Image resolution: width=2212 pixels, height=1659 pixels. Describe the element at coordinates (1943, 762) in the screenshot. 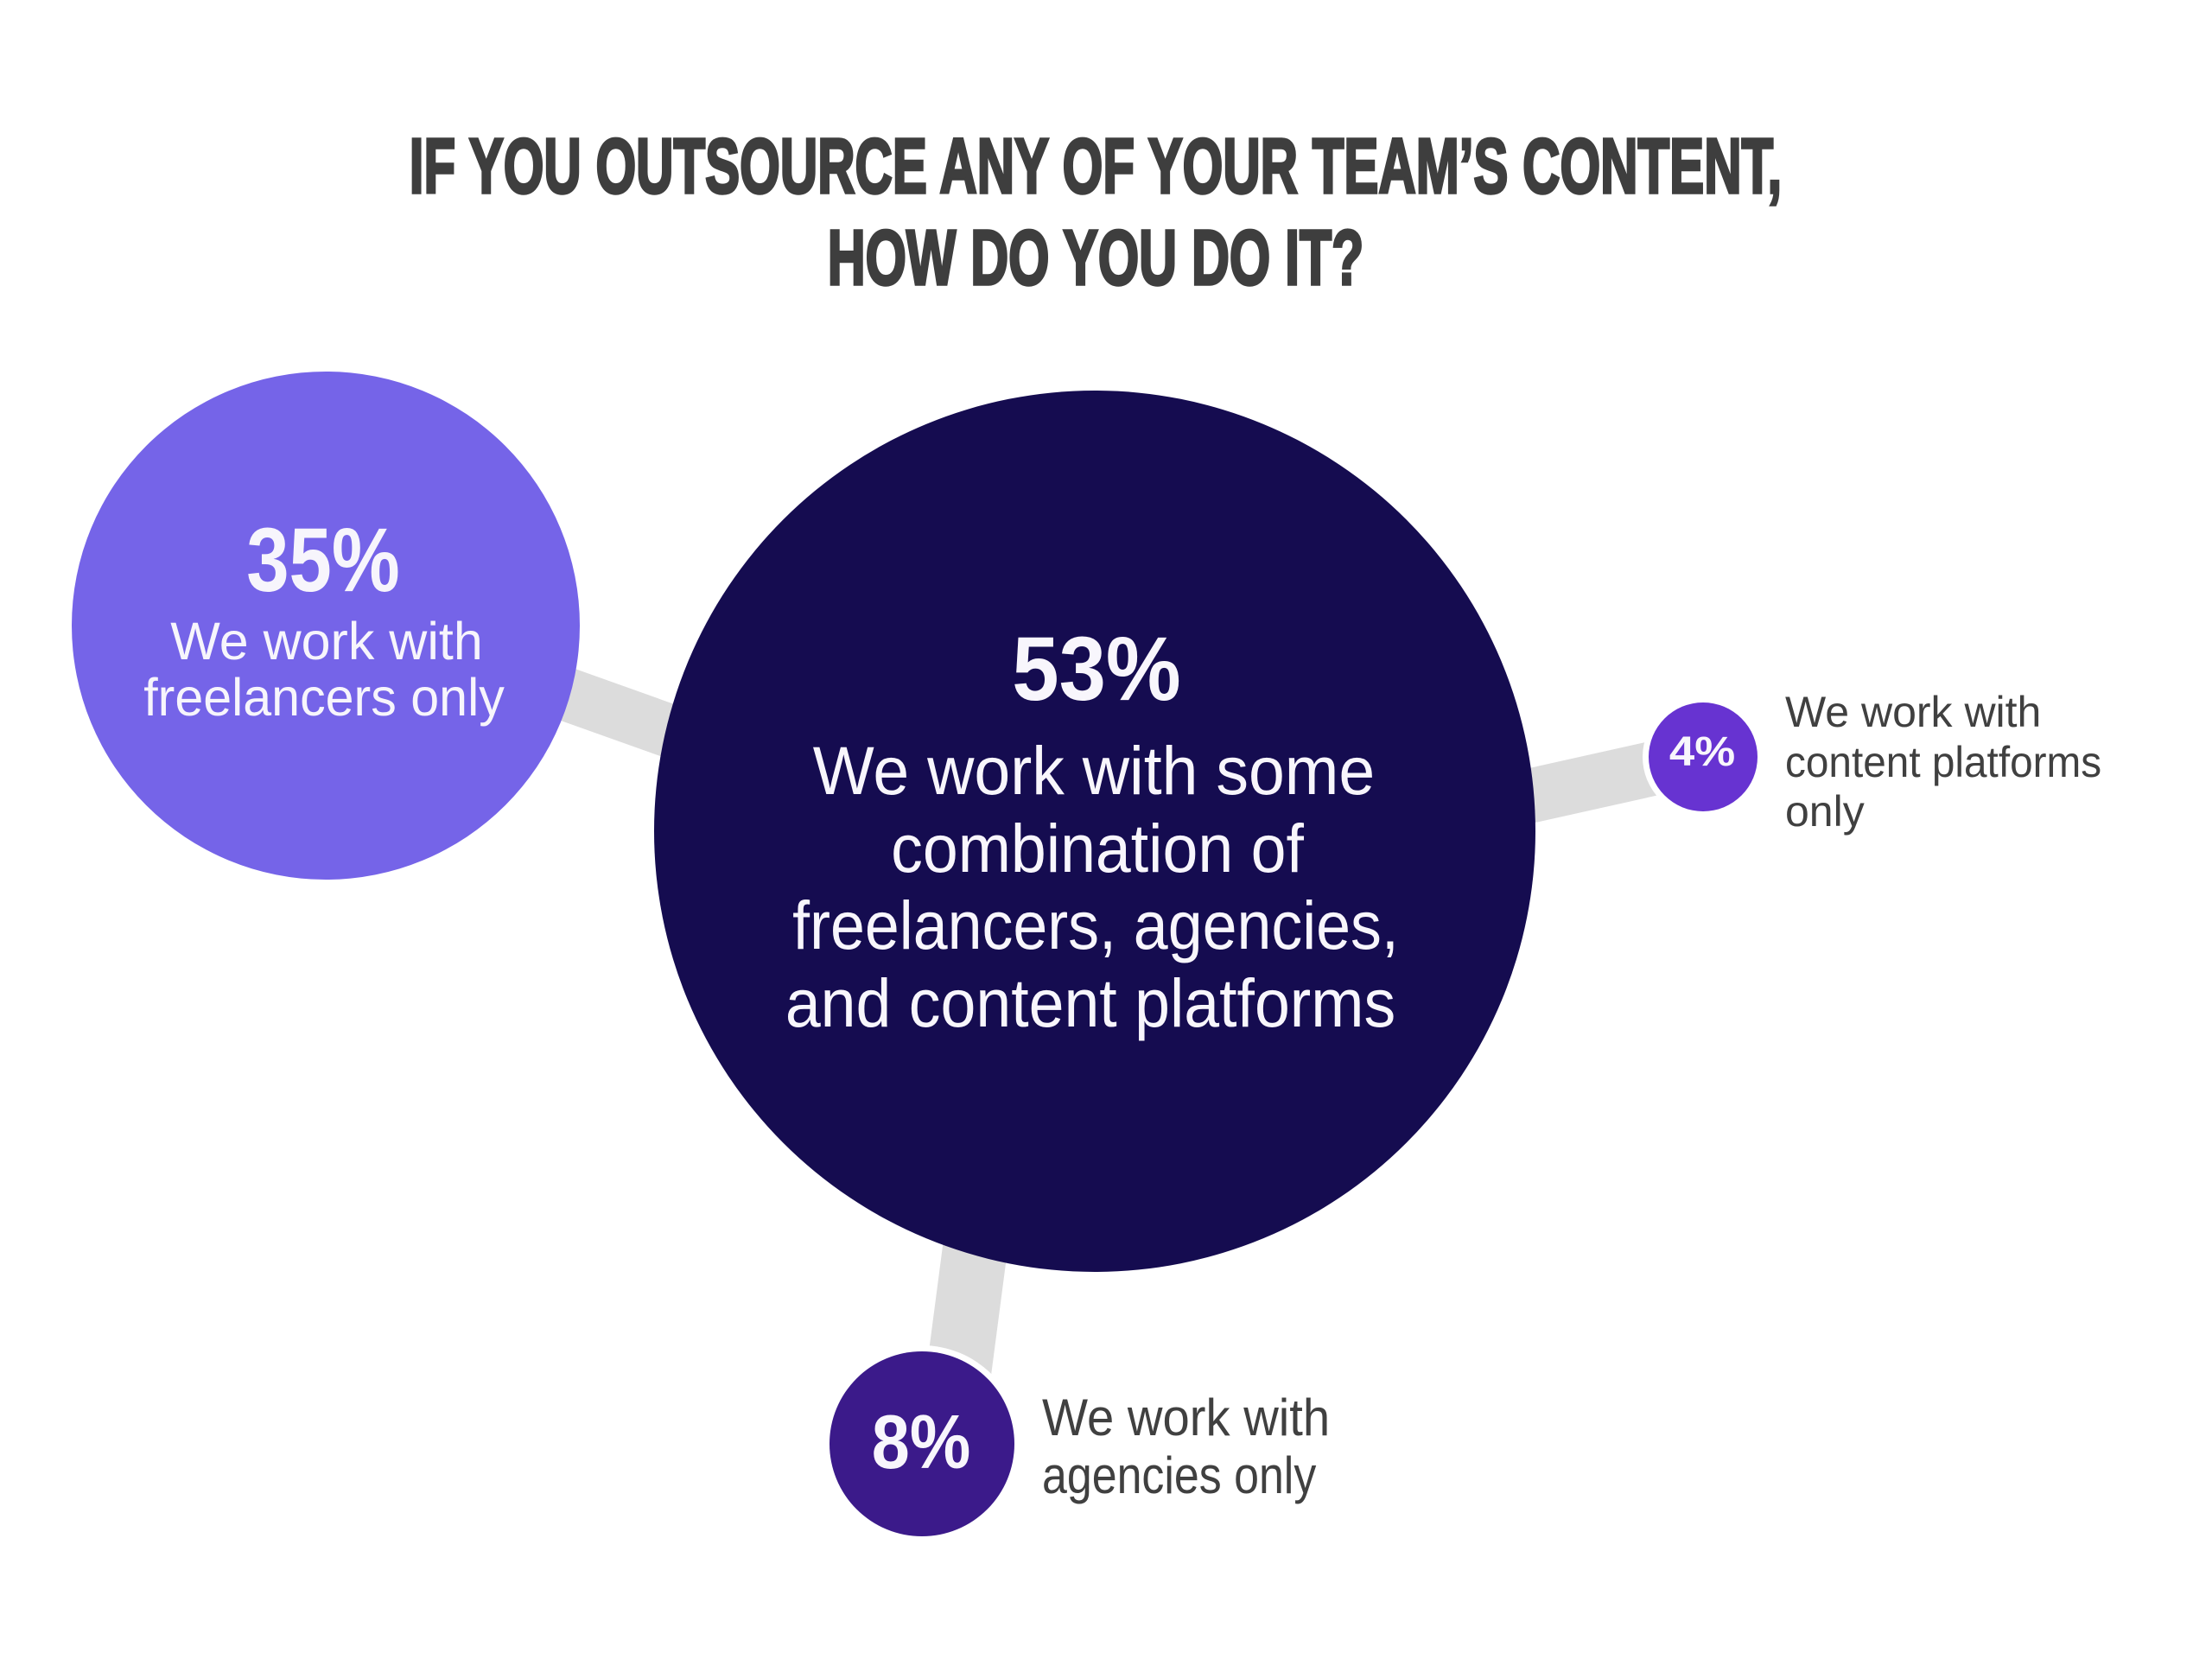

I see `svg-text: content platforms` at that location.